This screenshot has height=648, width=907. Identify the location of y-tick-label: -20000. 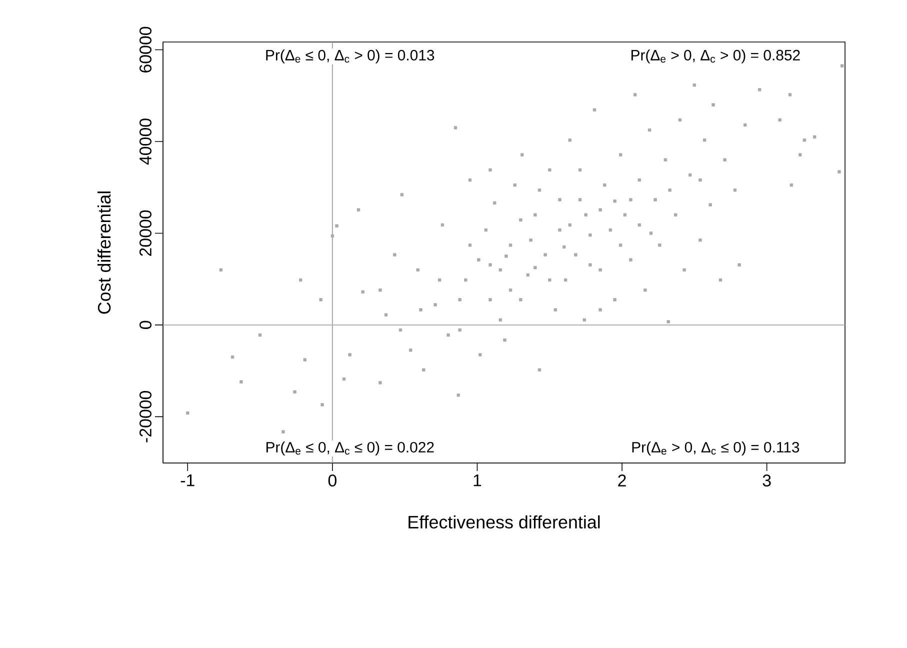
(145, 416).